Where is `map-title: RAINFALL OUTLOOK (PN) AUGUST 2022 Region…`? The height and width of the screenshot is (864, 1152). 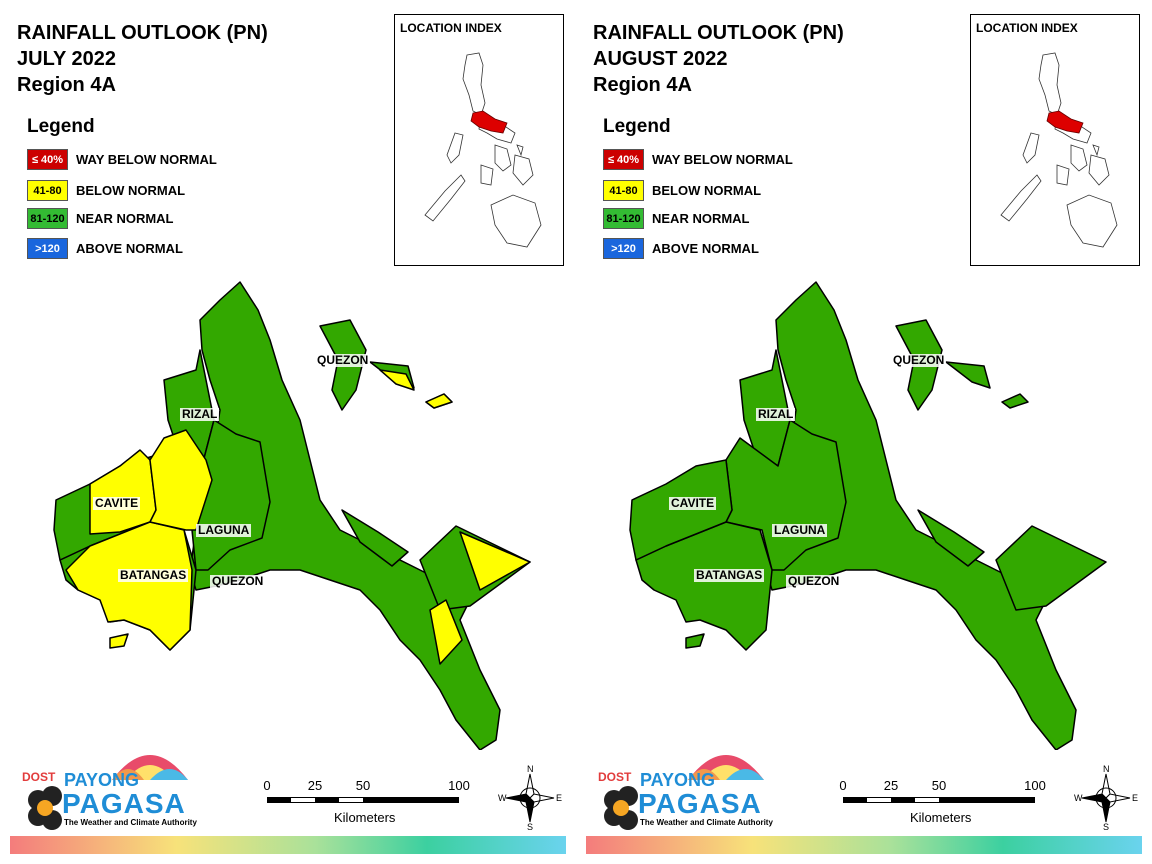
map-title: RAINFALL OUTLOOK (PN) AUGUST 2022 Region… is located at coordinates (718, 59).